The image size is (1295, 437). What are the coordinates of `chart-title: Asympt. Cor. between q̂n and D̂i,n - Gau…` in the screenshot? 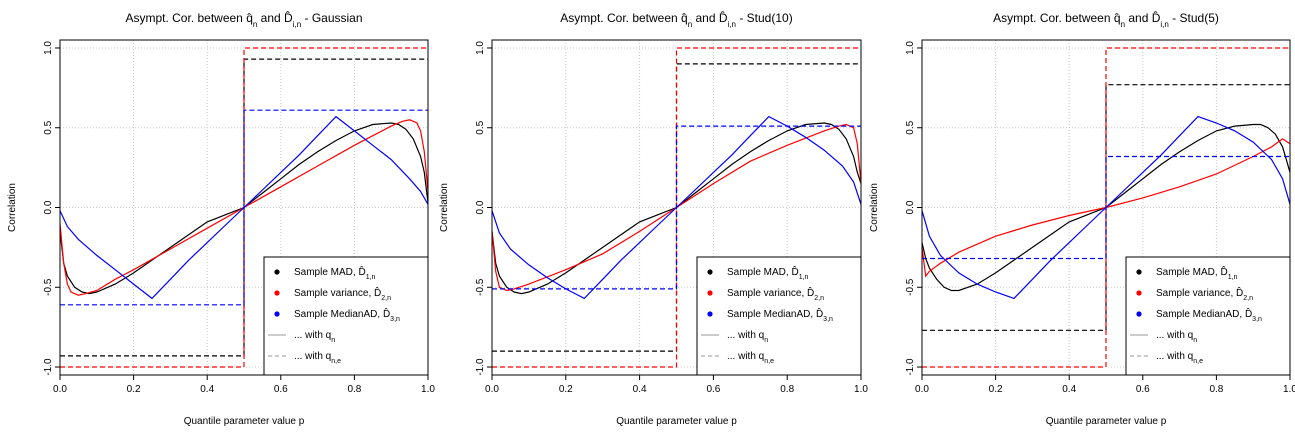 It's located at (243, 19).